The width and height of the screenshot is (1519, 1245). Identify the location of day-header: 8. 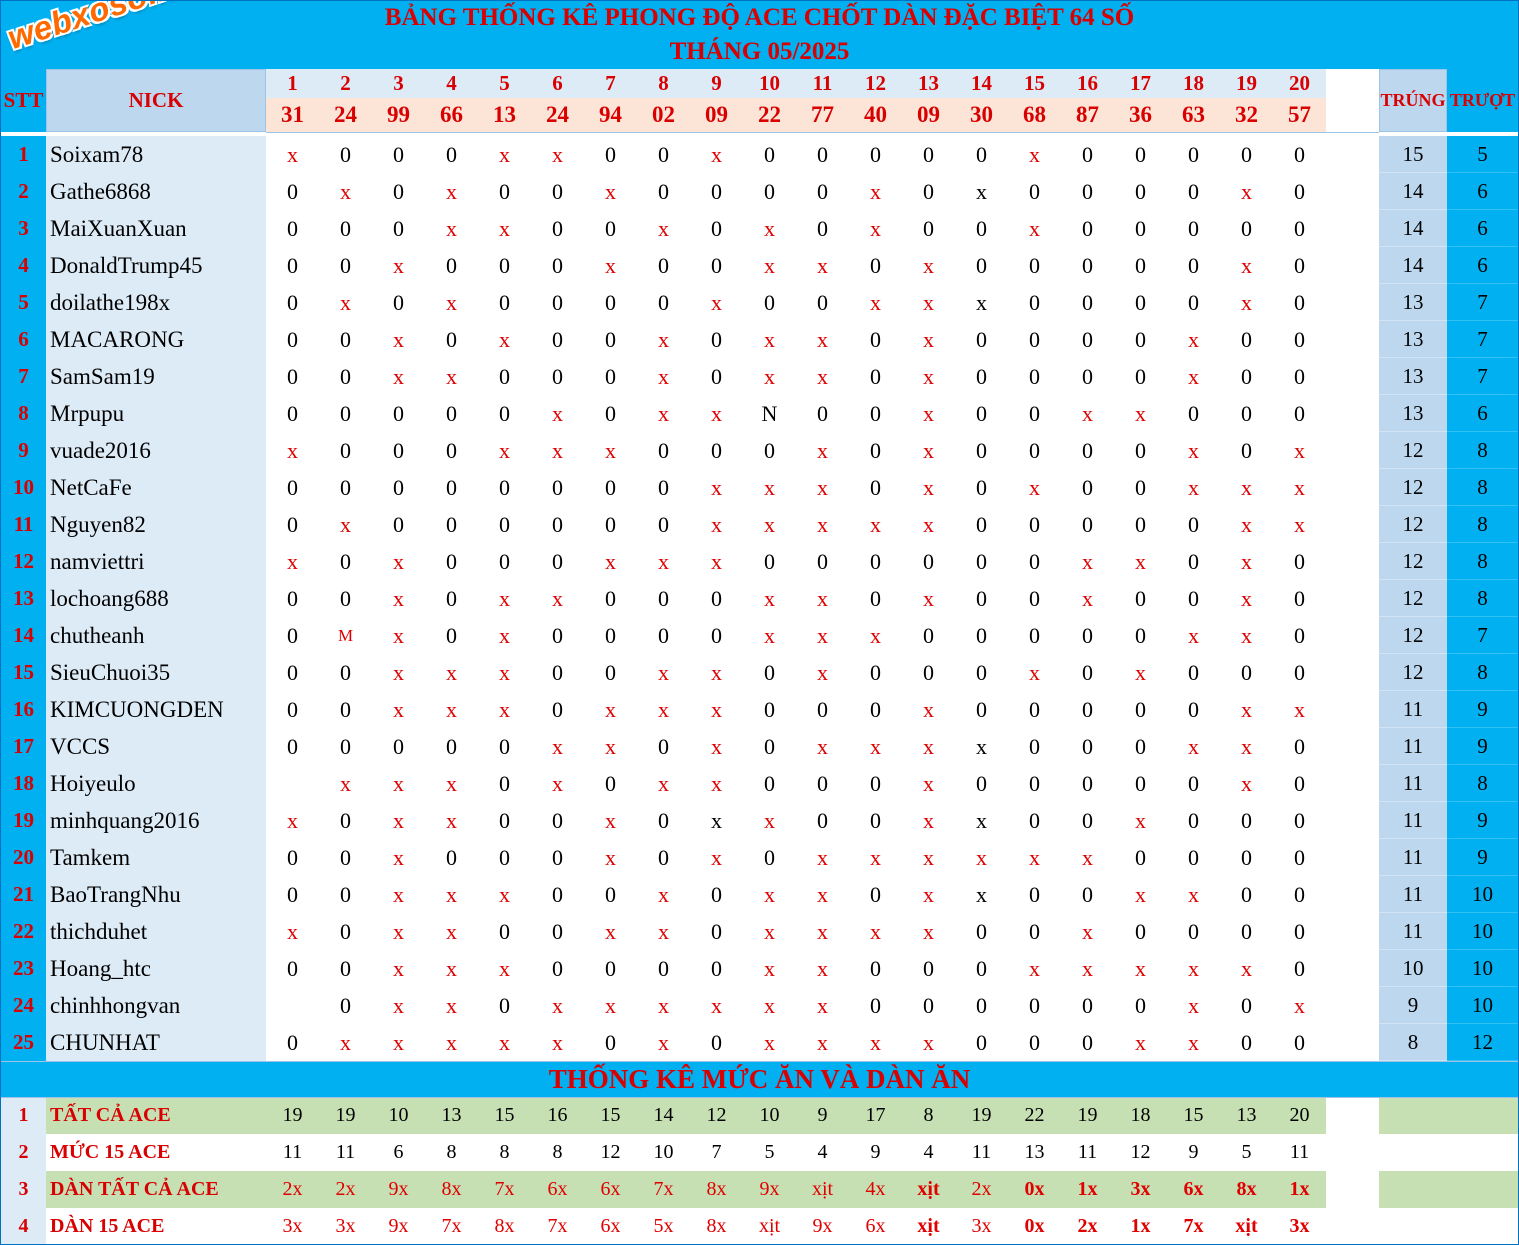
(663, 83).